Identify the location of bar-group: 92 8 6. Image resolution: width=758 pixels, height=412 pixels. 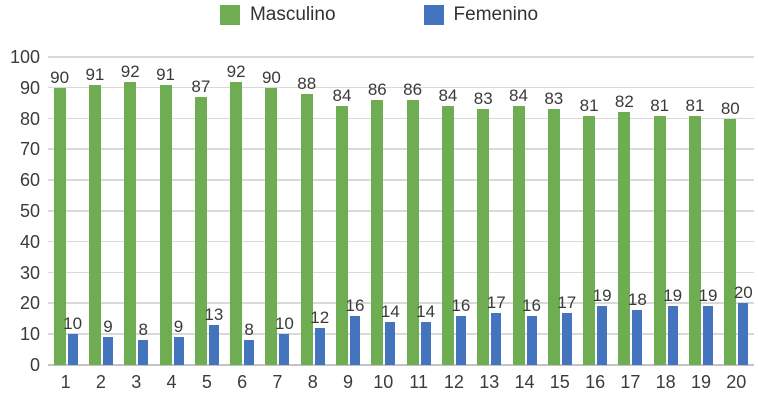
(241, 224).